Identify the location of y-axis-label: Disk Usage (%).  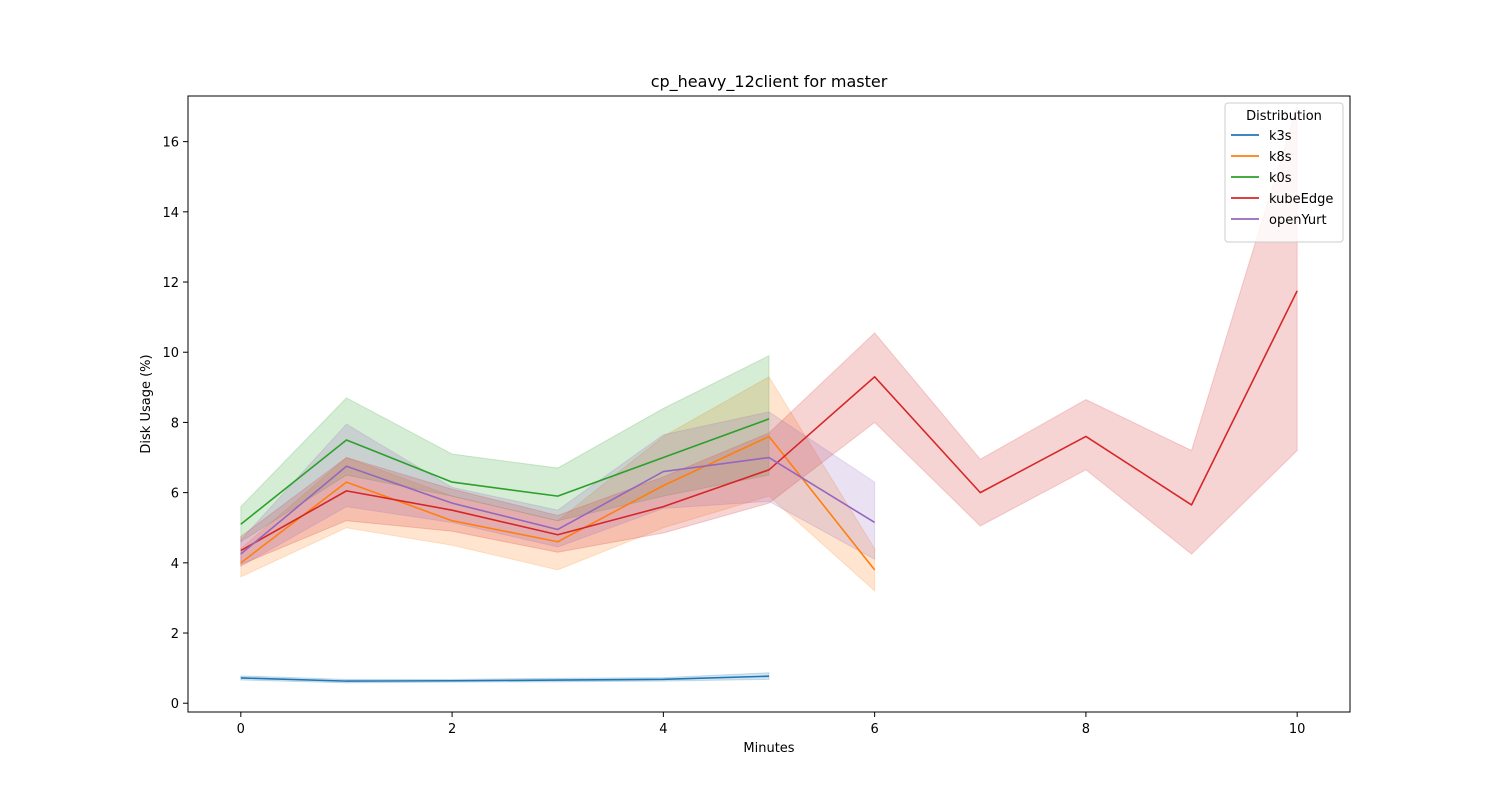
(146, 403).